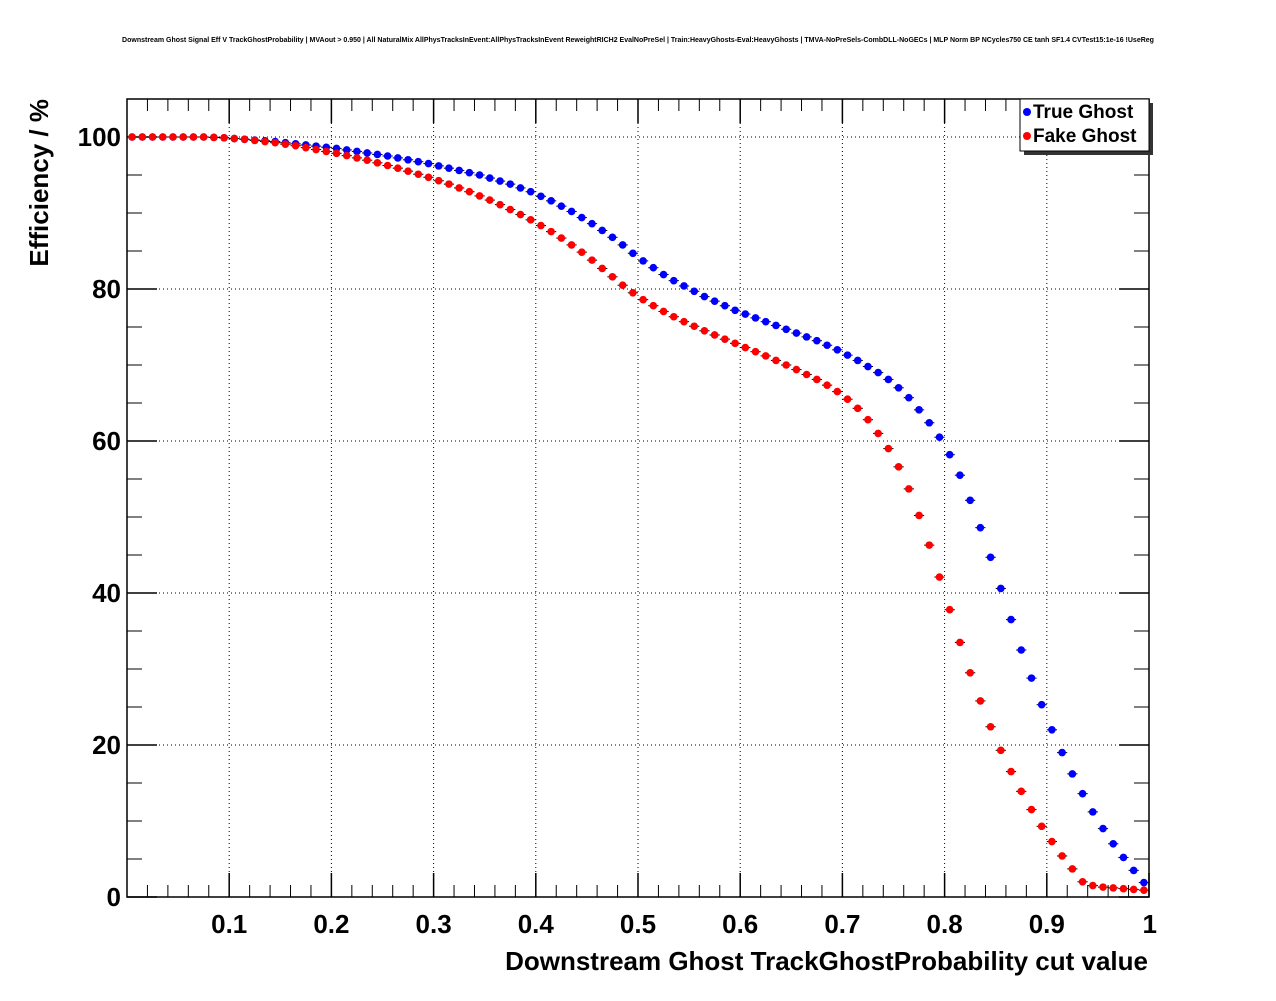  Describe the element at coordinates (842, 924) in the screenshot. I see `x-tick-label: 0.7` at that location.